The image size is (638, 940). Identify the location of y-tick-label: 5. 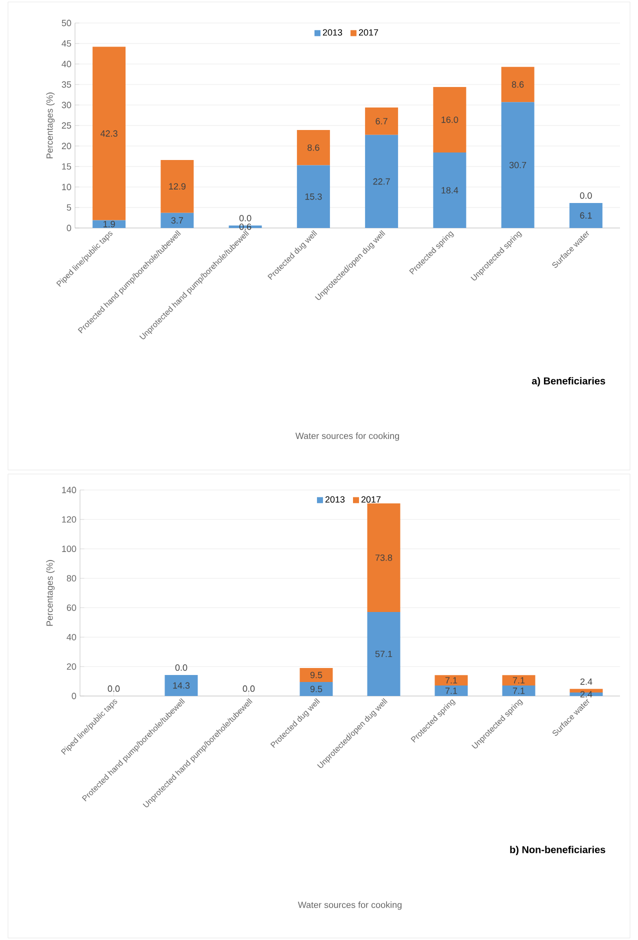
(69, 207).